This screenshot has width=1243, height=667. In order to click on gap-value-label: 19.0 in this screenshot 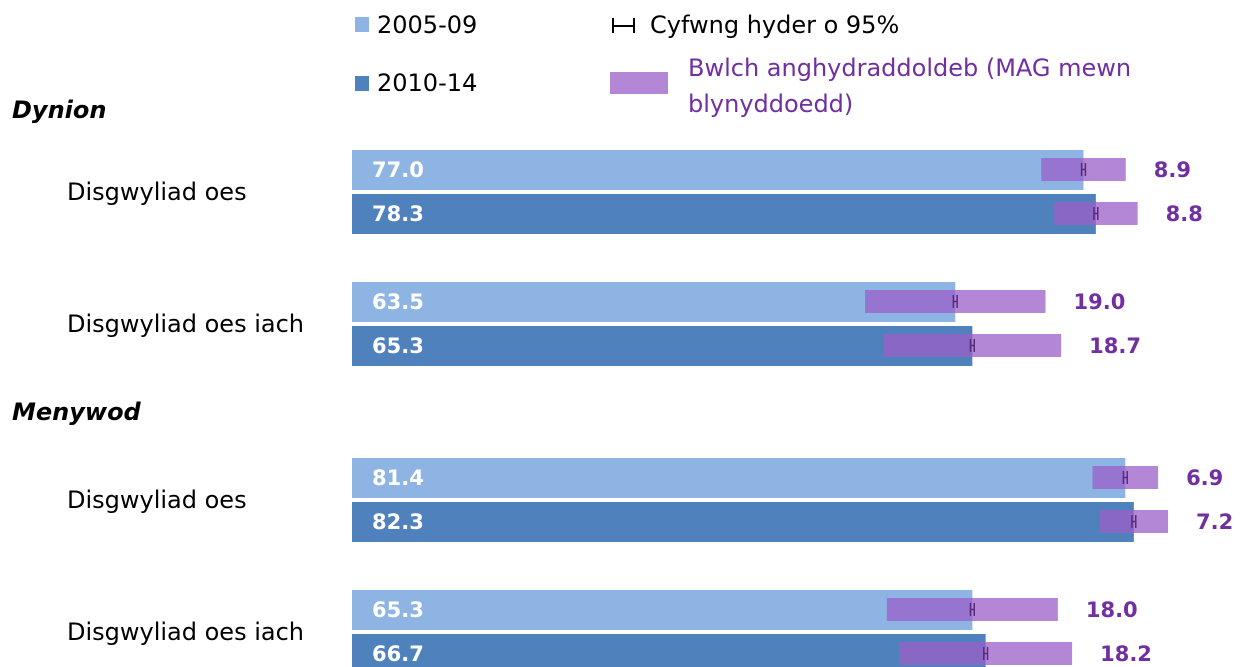, I will do `click(1100, 302)`.